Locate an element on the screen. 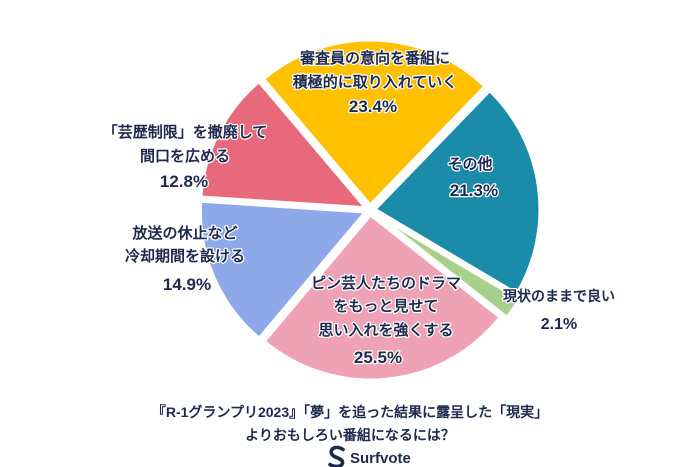 Image resolution: width=700 pixels, height=467 pixels. slice-6-value-label: 12.8% is located at coordinates (184, 181).